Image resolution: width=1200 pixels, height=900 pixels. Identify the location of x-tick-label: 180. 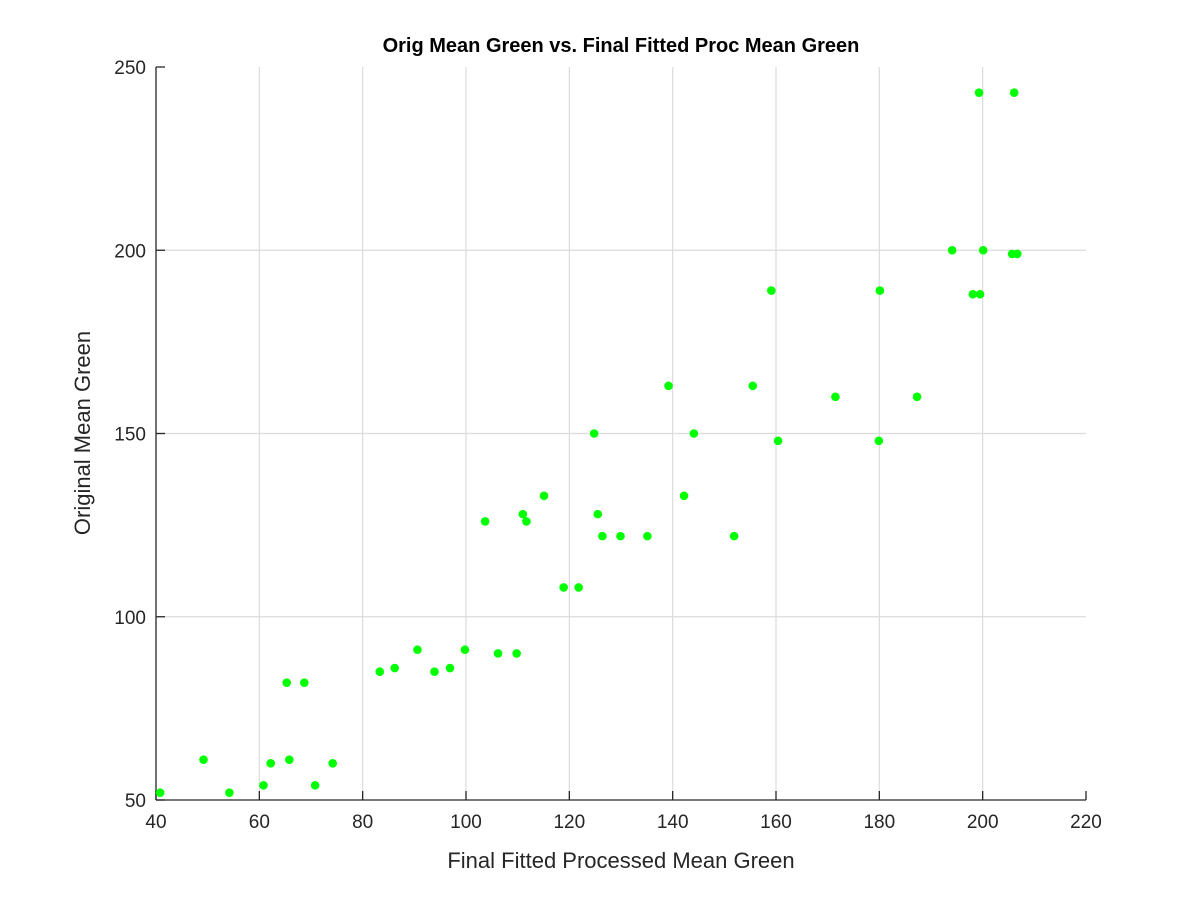
(879, 822).